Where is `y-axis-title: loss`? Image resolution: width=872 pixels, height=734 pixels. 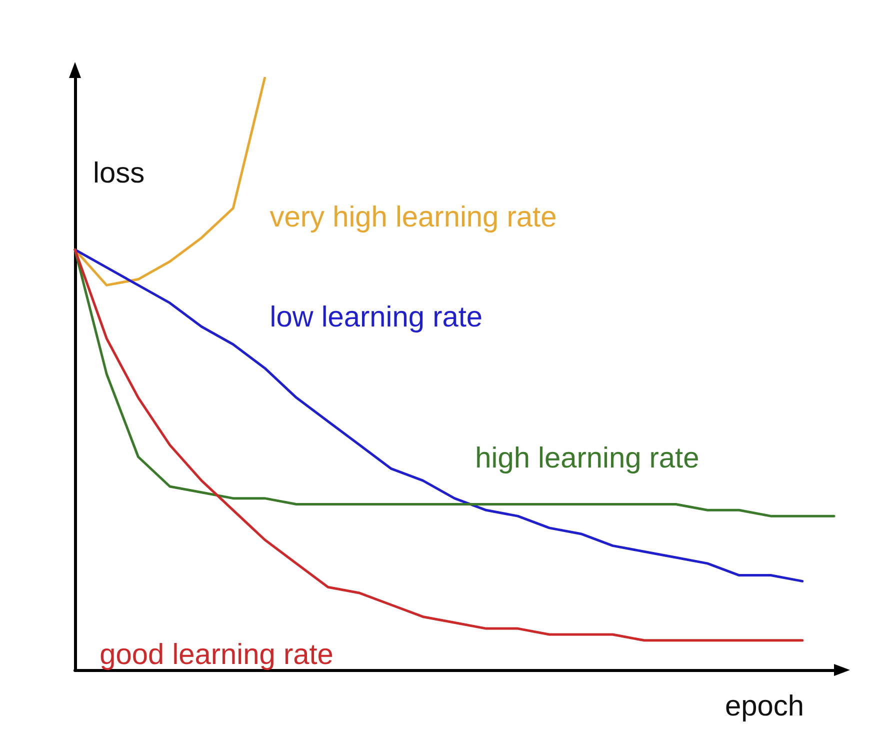
y-axis-title: loss is located at coordinates (119, 174).